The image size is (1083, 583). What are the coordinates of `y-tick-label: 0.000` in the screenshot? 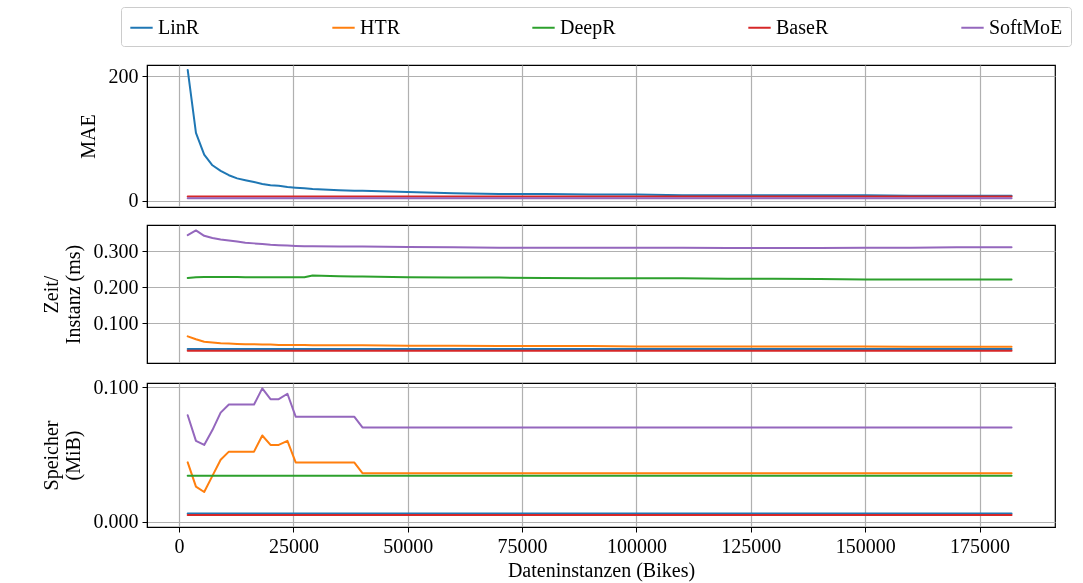 It's located at (116, 521).